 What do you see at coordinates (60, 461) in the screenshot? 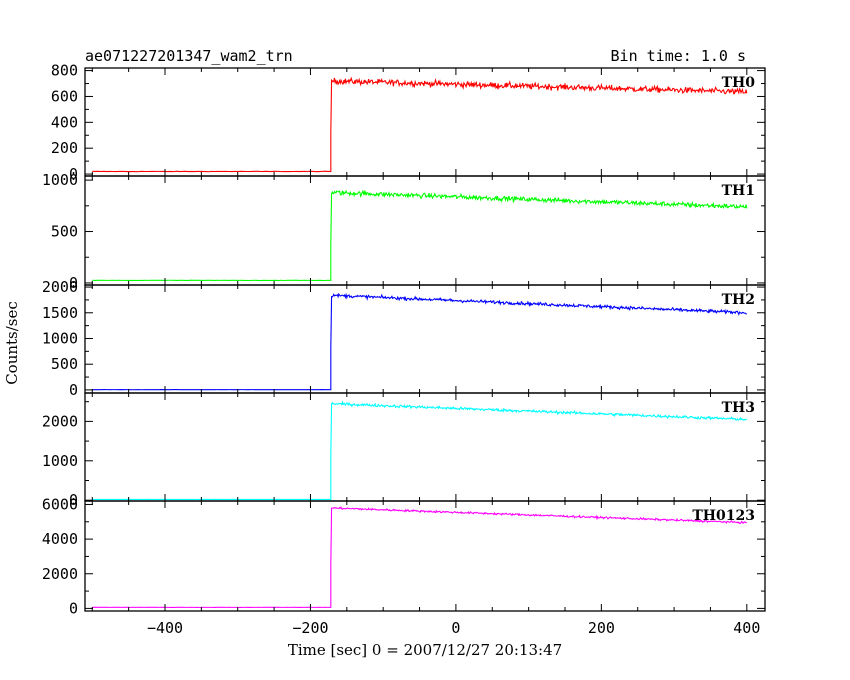
I see `y-tick-label-th3: 1000` at bounding box center [60, 461].